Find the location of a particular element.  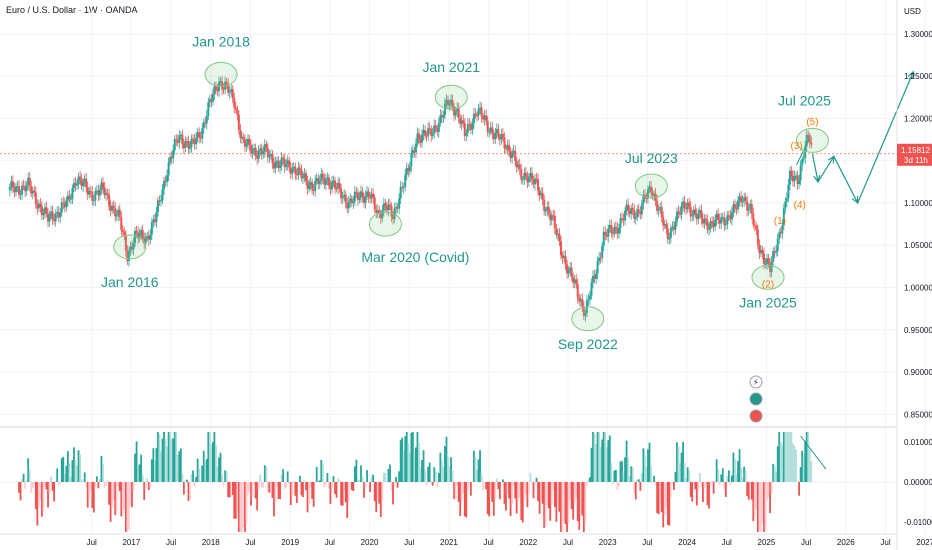

last-price: 1.15812 is located at coordinates (915, 150).